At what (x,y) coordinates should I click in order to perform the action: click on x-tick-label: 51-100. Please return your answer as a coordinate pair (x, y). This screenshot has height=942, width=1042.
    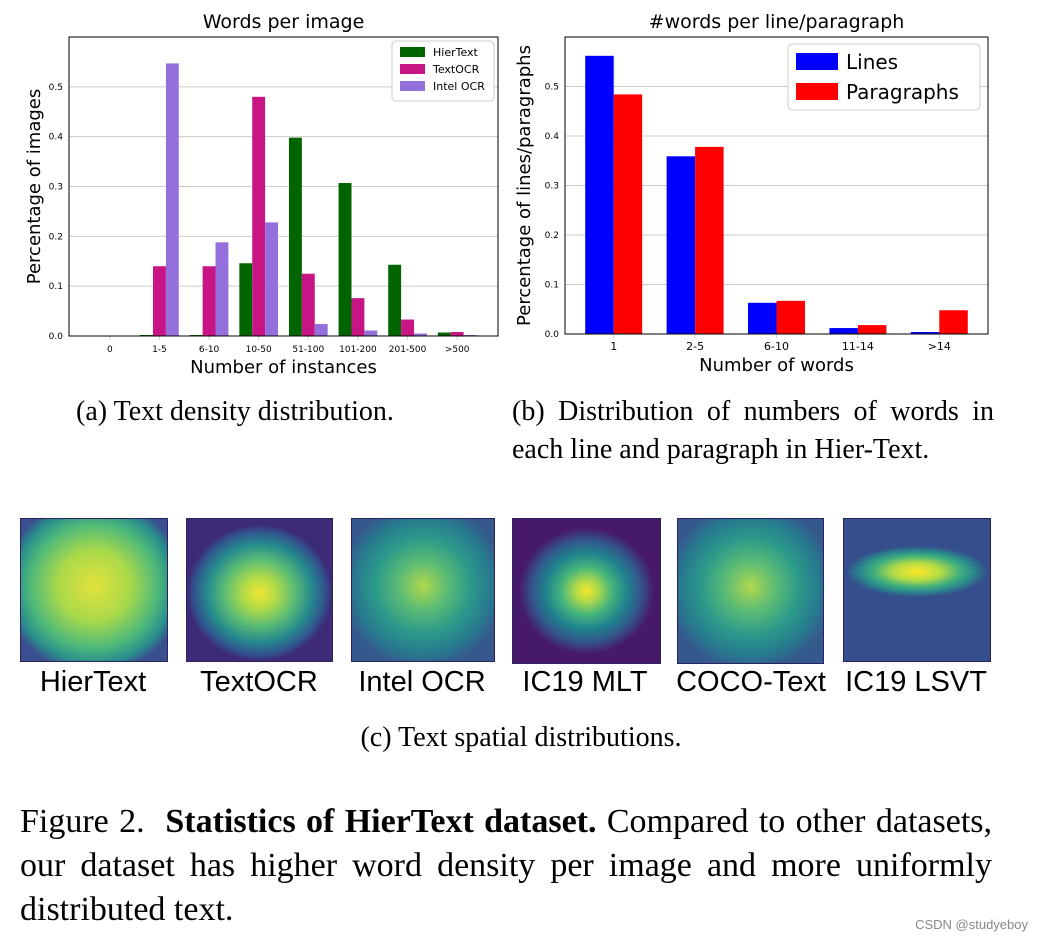
    Looking at the image, I should click on (308, 350).